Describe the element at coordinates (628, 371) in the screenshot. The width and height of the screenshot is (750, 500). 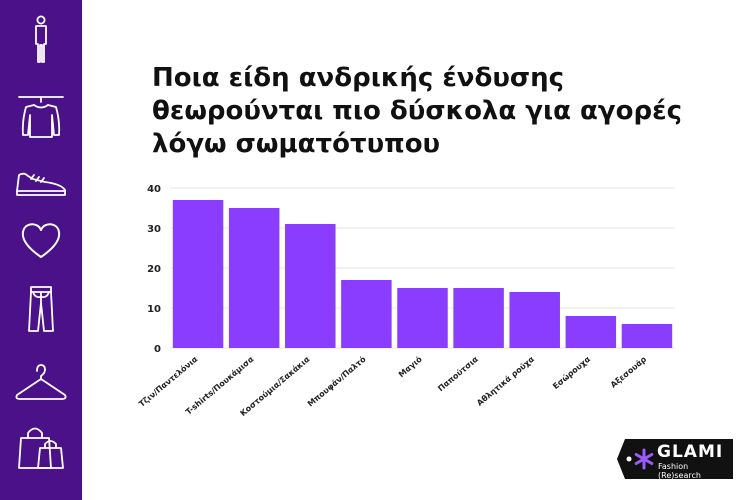
I see `x-tick-label: Αξεσουάρ` at that location.